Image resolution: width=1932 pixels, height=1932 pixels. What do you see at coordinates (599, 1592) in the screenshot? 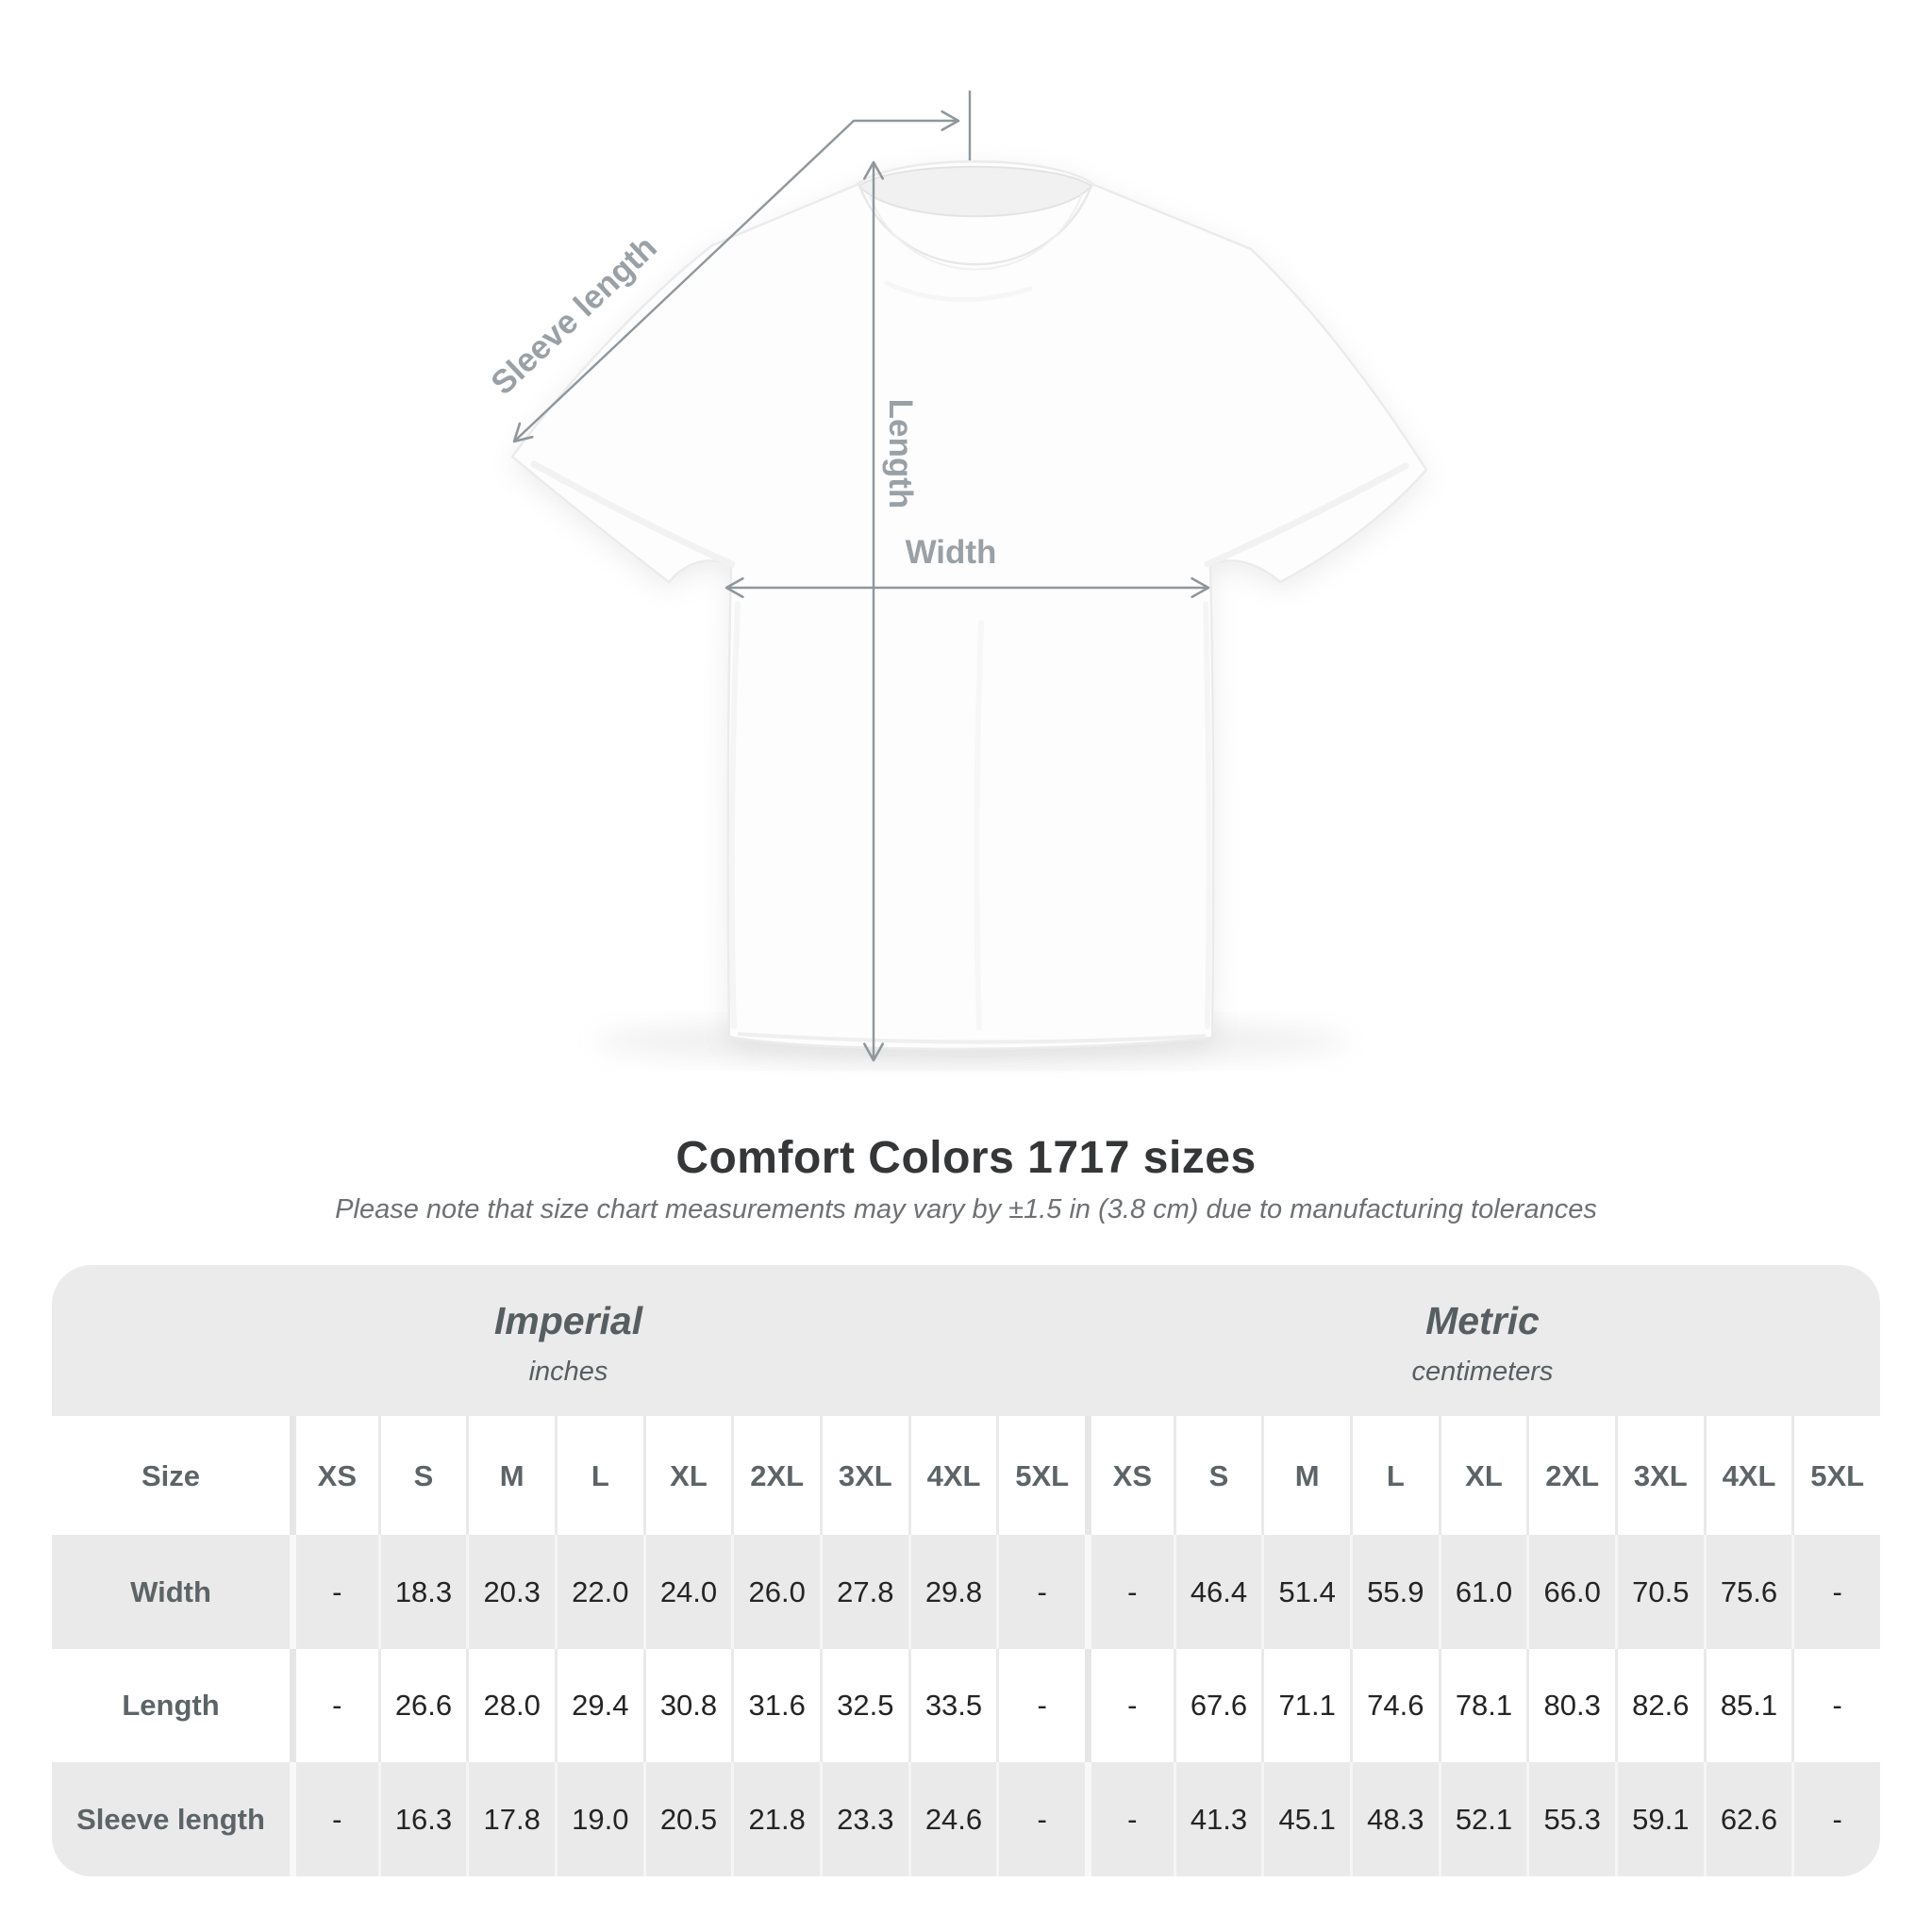
I see `table-cell: 22.0` at bounding box center [599, 1592].